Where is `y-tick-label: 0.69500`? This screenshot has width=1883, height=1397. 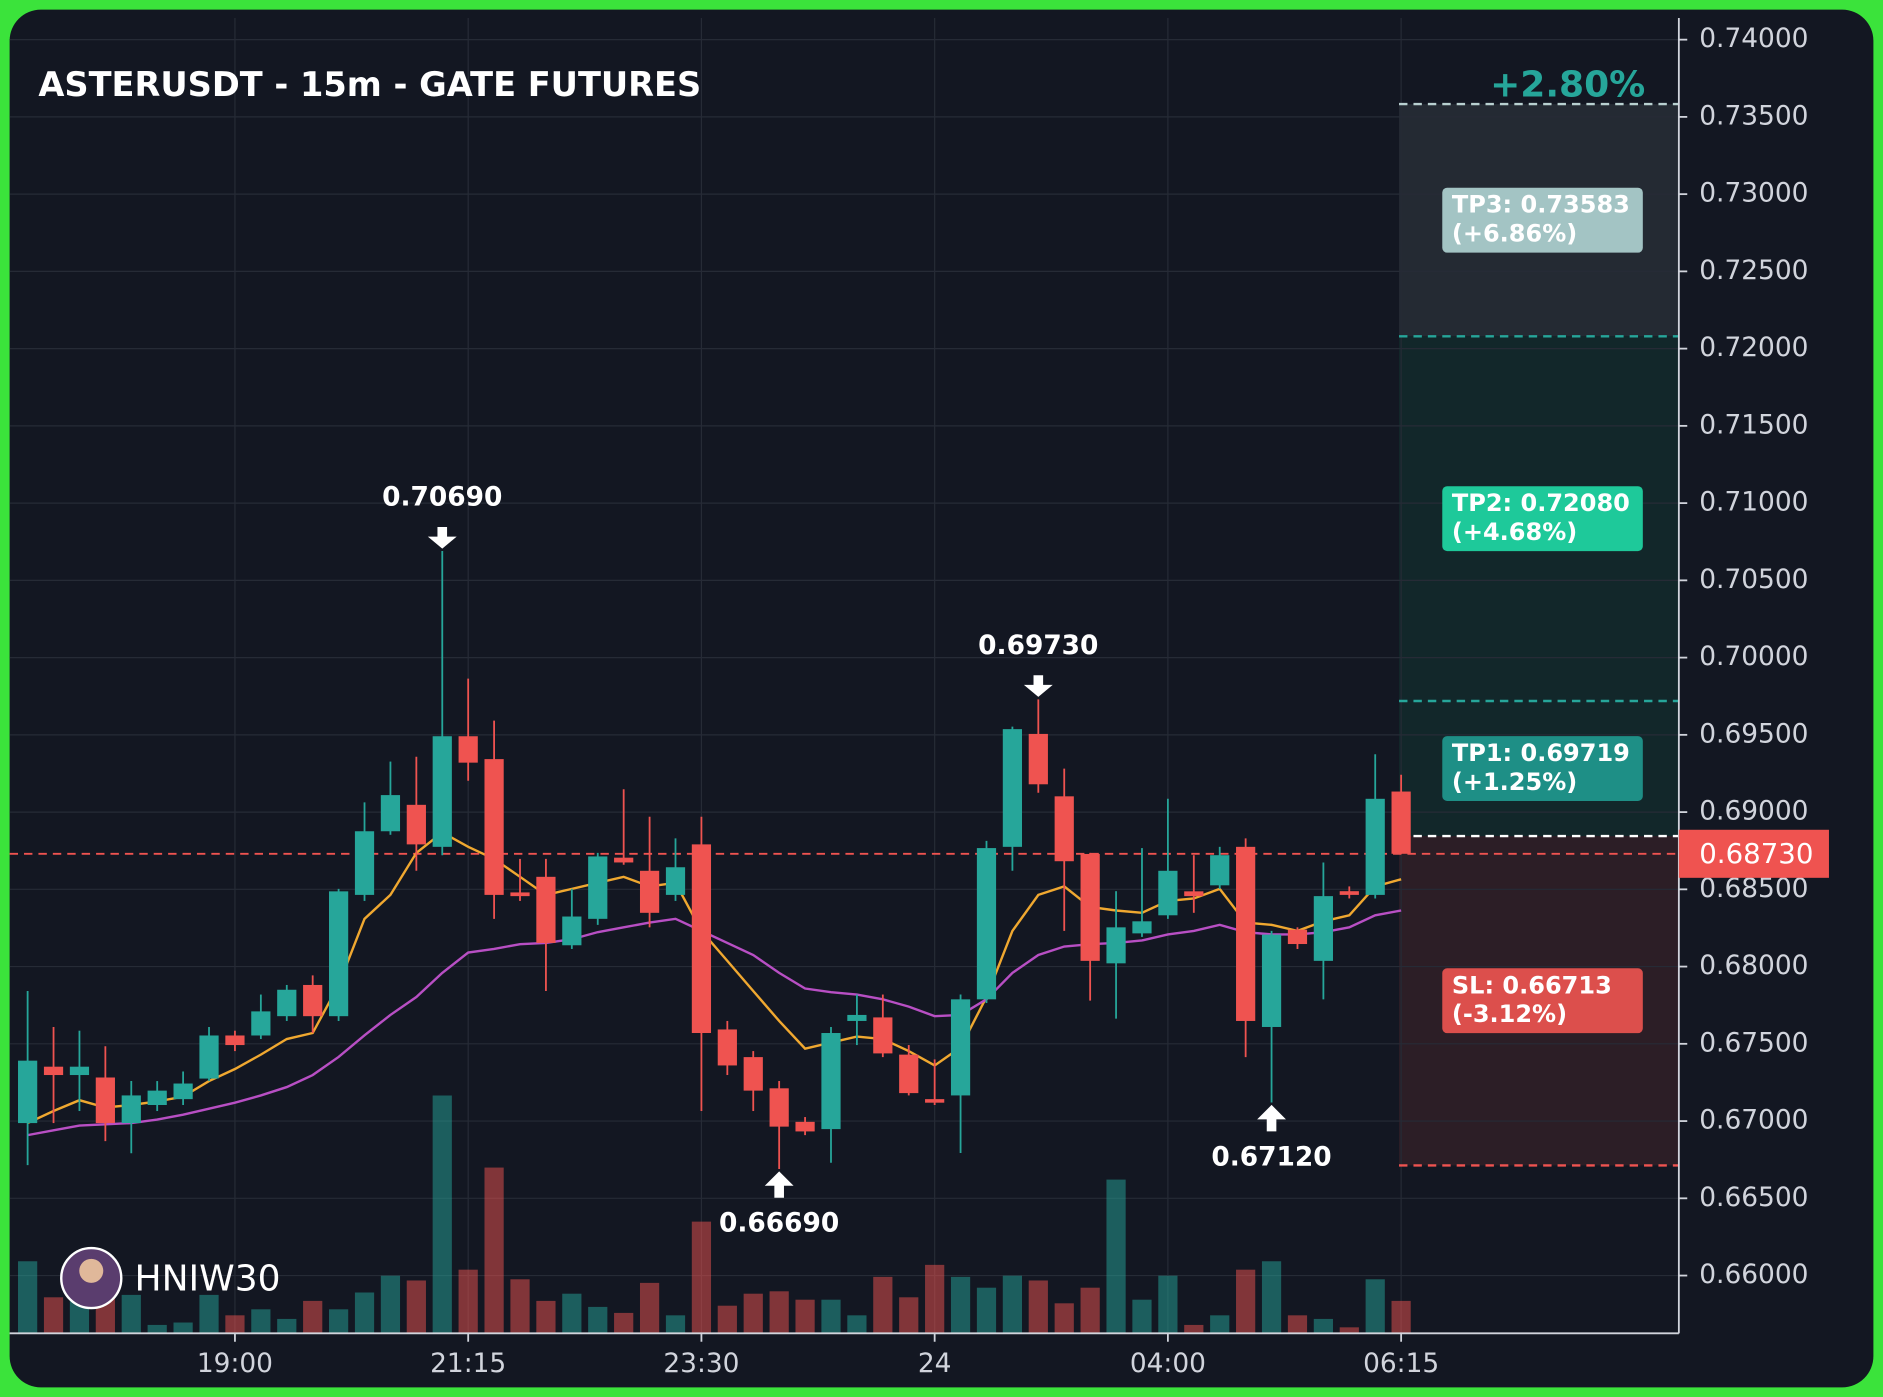 y-tick-label: 0.69500 is located at coordinates (1753, 733).